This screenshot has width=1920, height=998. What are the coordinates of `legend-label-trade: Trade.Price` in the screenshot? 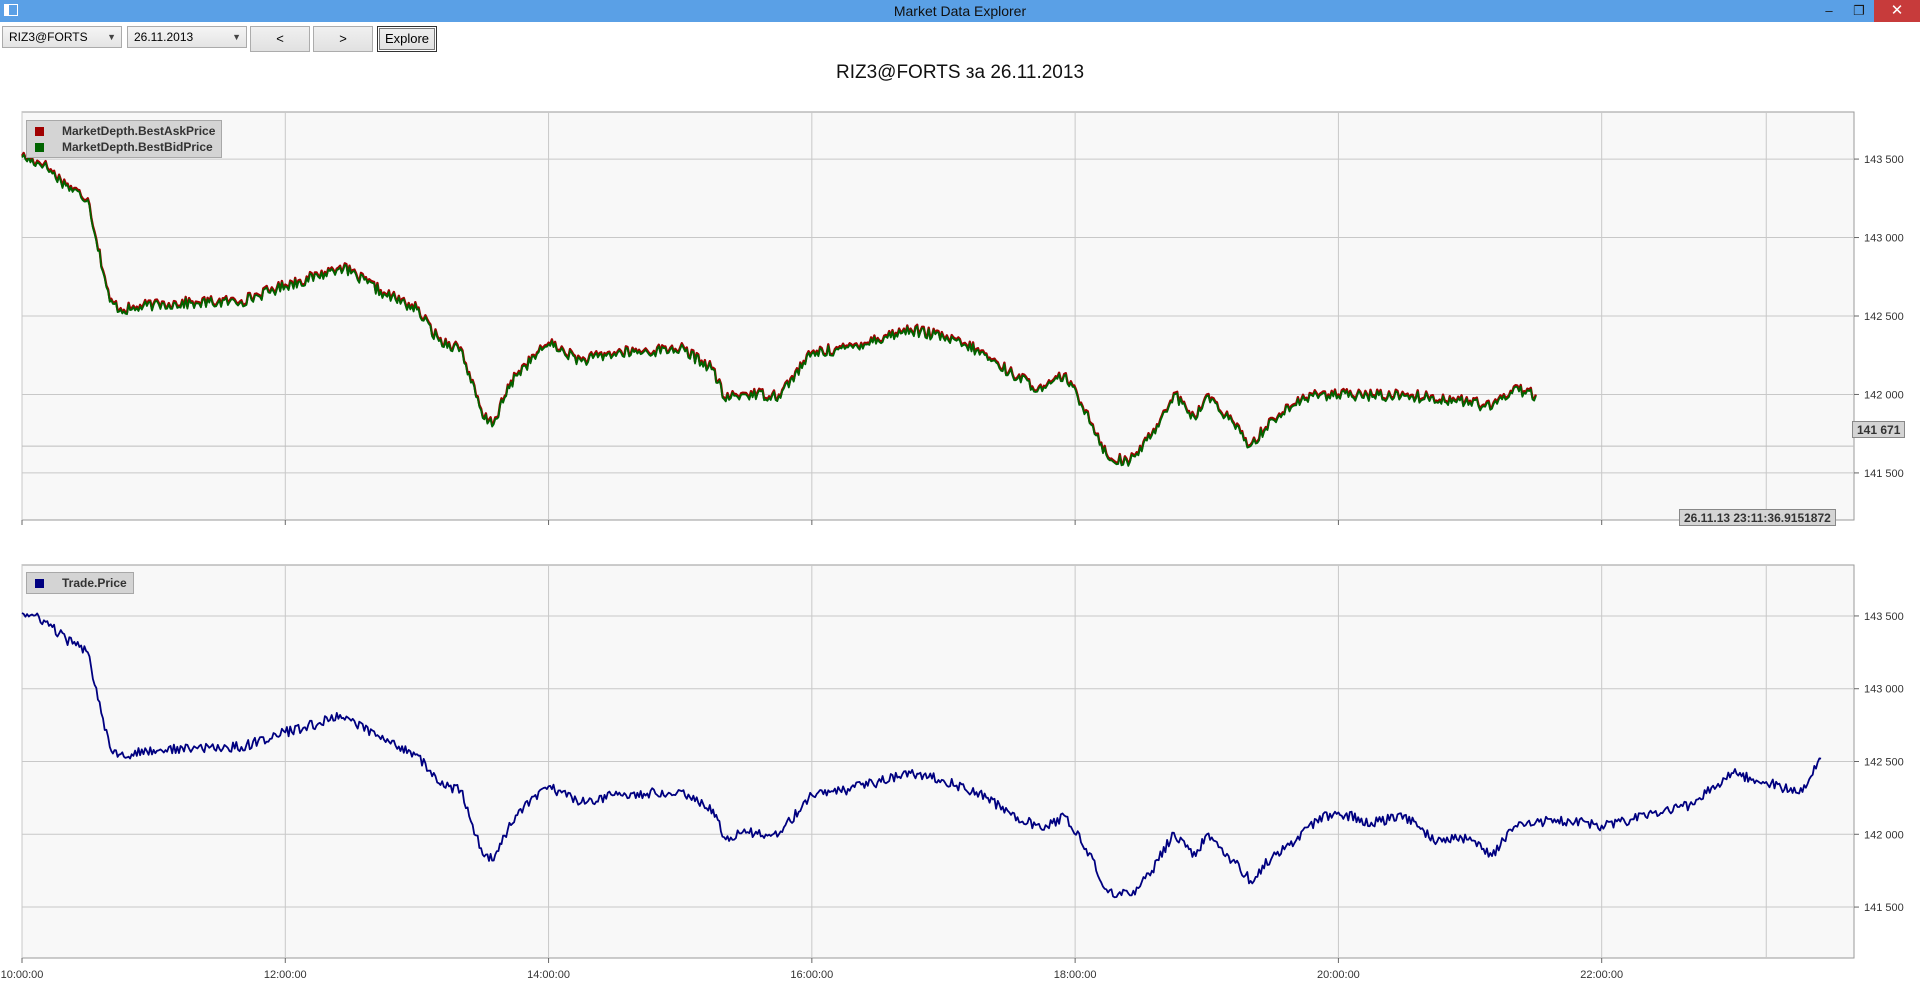 It's located at (94, 583).